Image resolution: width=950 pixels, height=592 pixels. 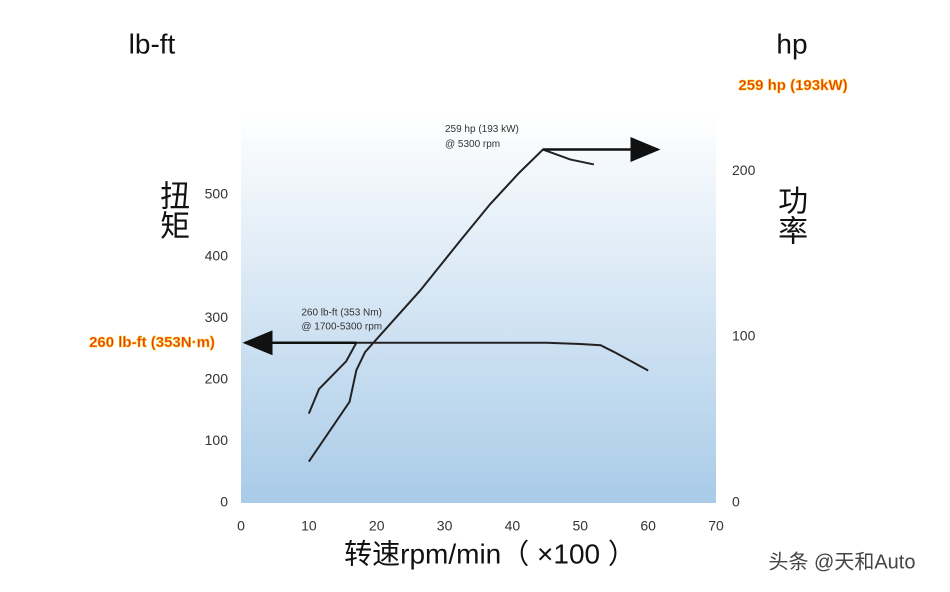 What do you see at coordinates (241, 526) in the screenshot?
I see `x-tick-label: 0` at bounding box center [241, 526].